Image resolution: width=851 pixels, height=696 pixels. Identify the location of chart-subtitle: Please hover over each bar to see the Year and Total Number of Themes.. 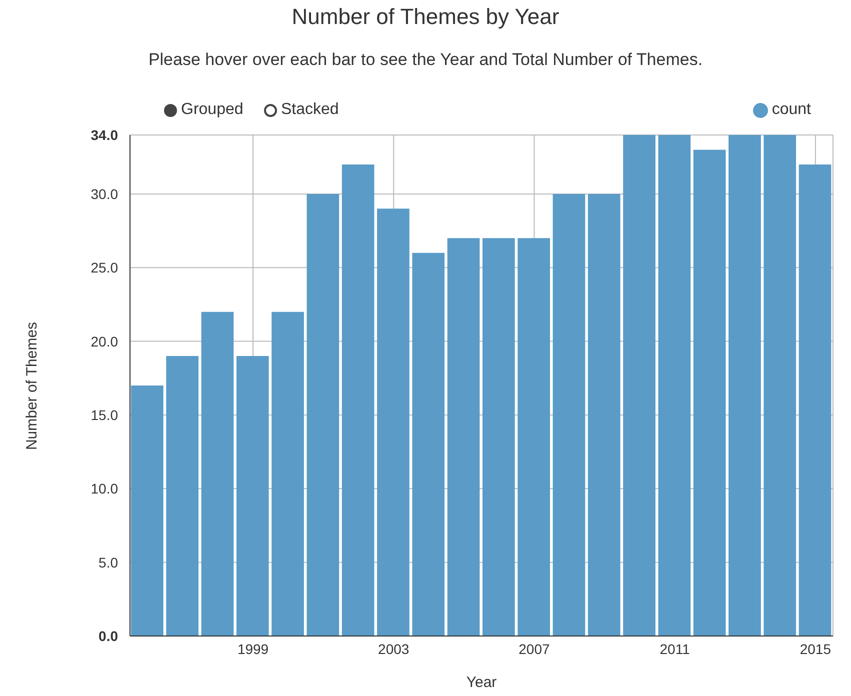
(425, 60).